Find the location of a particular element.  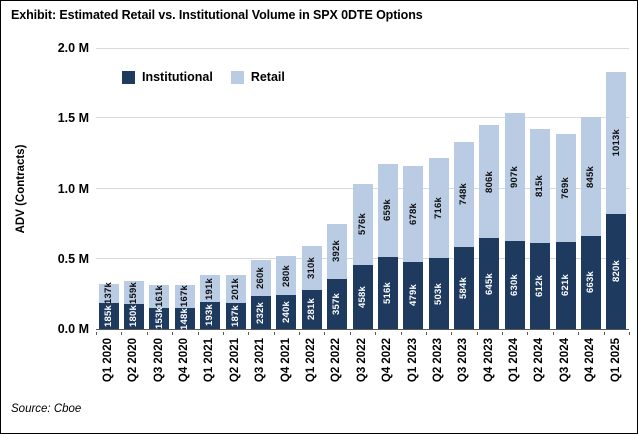

retail-value-label: 167k is located at coordinates (185, 296).